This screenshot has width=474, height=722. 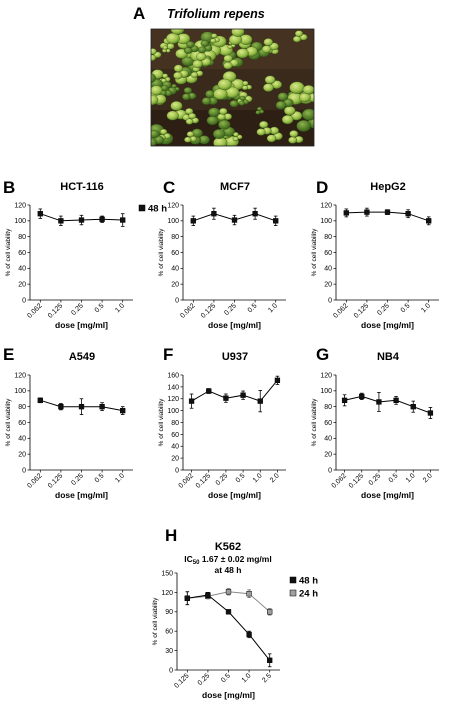 What do you see at coordinates (228, 629) in the screenshot?
I see `series-48h` at bounding box center [228, 629].